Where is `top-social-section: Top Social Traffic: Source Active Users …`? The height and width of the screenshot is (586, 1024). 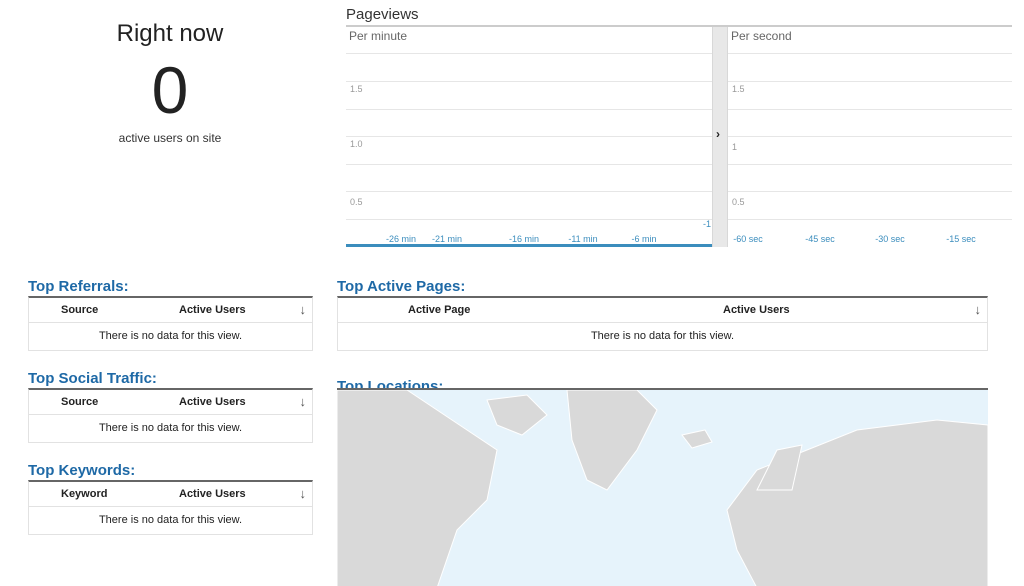 top-social-section: Top Social Traffic: Source Active Users … is located at coordinates (170, 406).